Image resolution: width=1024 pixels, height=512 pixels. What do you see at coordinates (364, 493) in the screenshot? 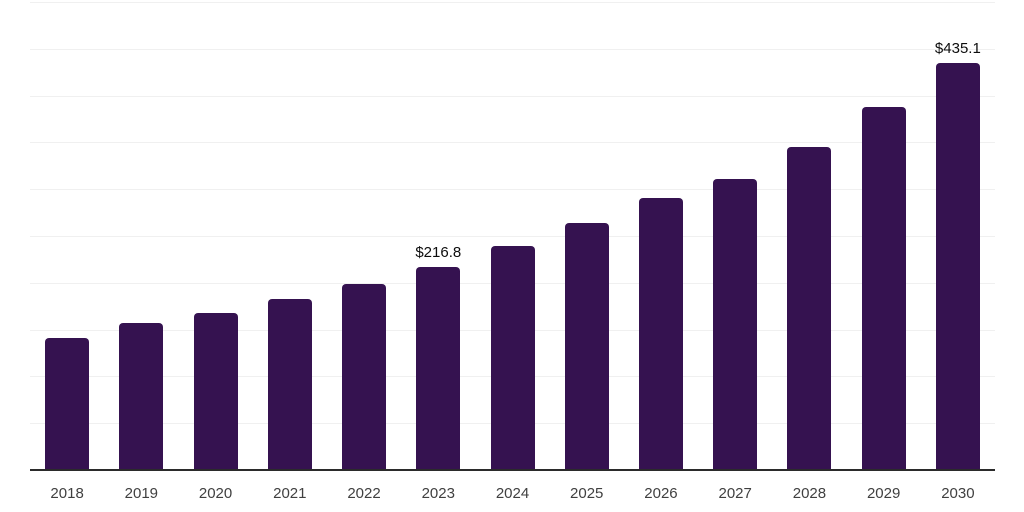
I see `tick-label-2022: 2022` at bounding box center [364, 493].